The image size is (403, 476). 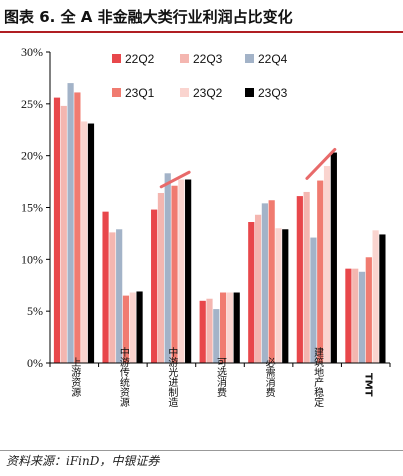 I want to click on x-category-label: 上游资源, so click(x=75, y=377).